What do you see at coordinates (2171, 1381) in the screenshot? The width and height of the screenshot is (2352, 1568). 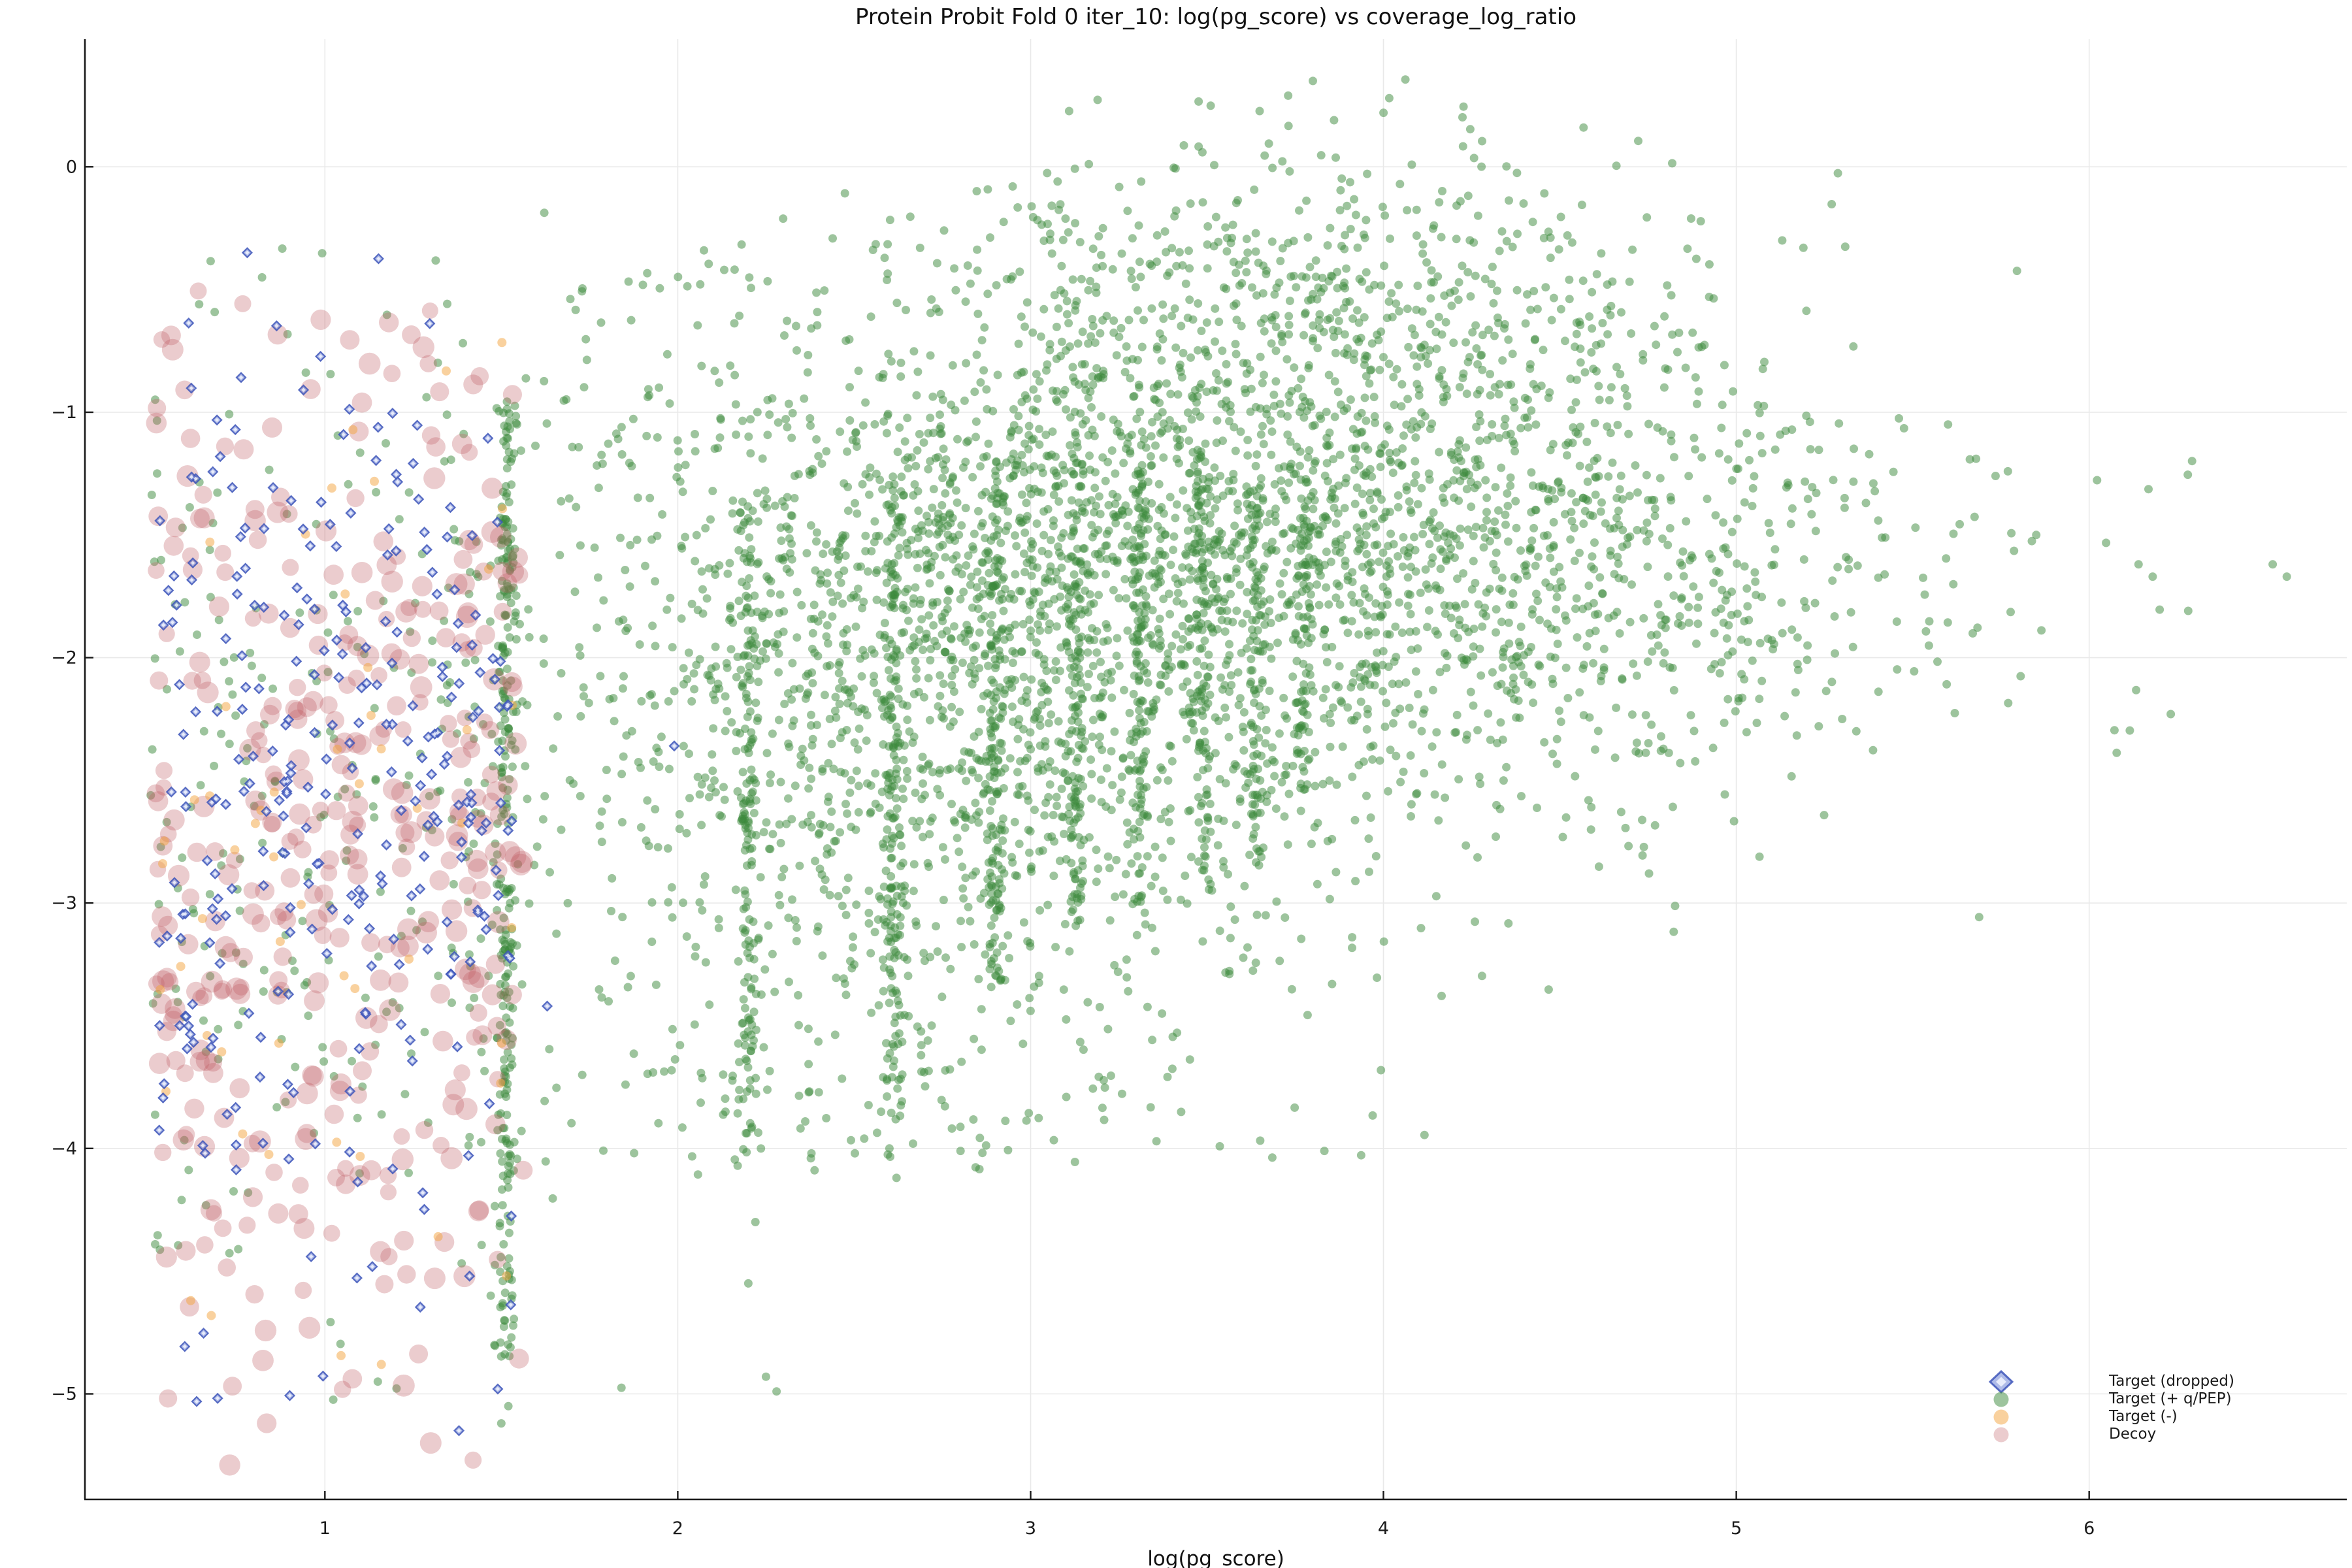 I see `legend-label: Target (dropped)` at bounding box center [2171, 1381].